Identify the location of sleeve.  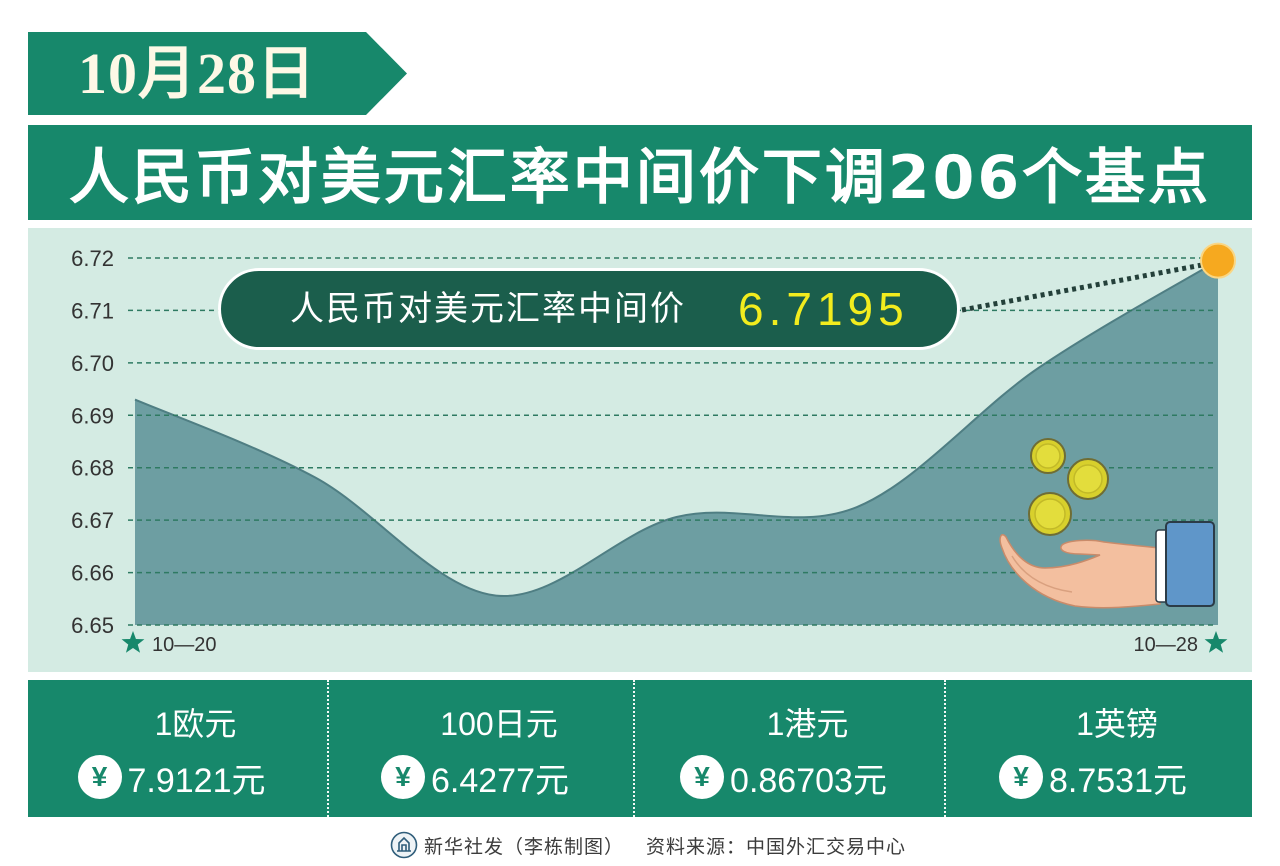
(1190, 564).